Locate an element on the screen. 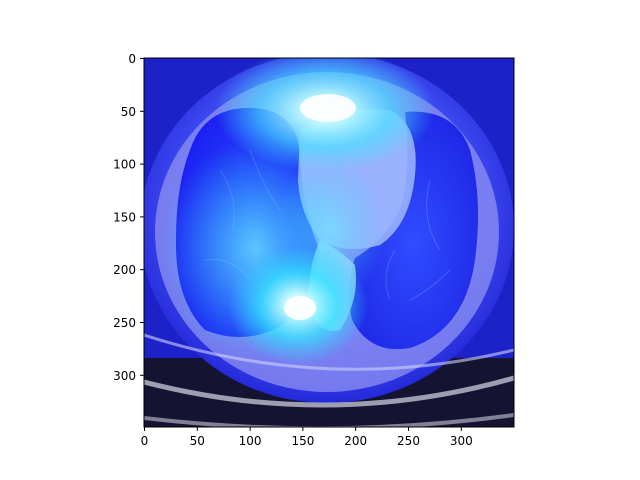 The image size is (640, 480). x-tick-label: 300 is located at coordinates (461, 441).